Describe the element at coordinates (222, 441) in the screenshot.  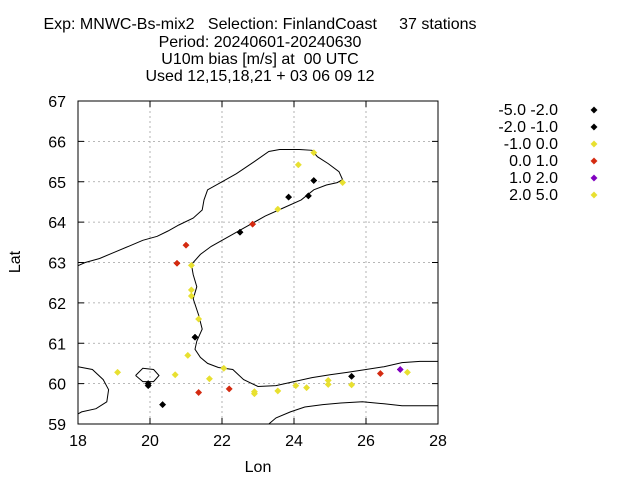
I see `x-tick-label: 22` at that location.